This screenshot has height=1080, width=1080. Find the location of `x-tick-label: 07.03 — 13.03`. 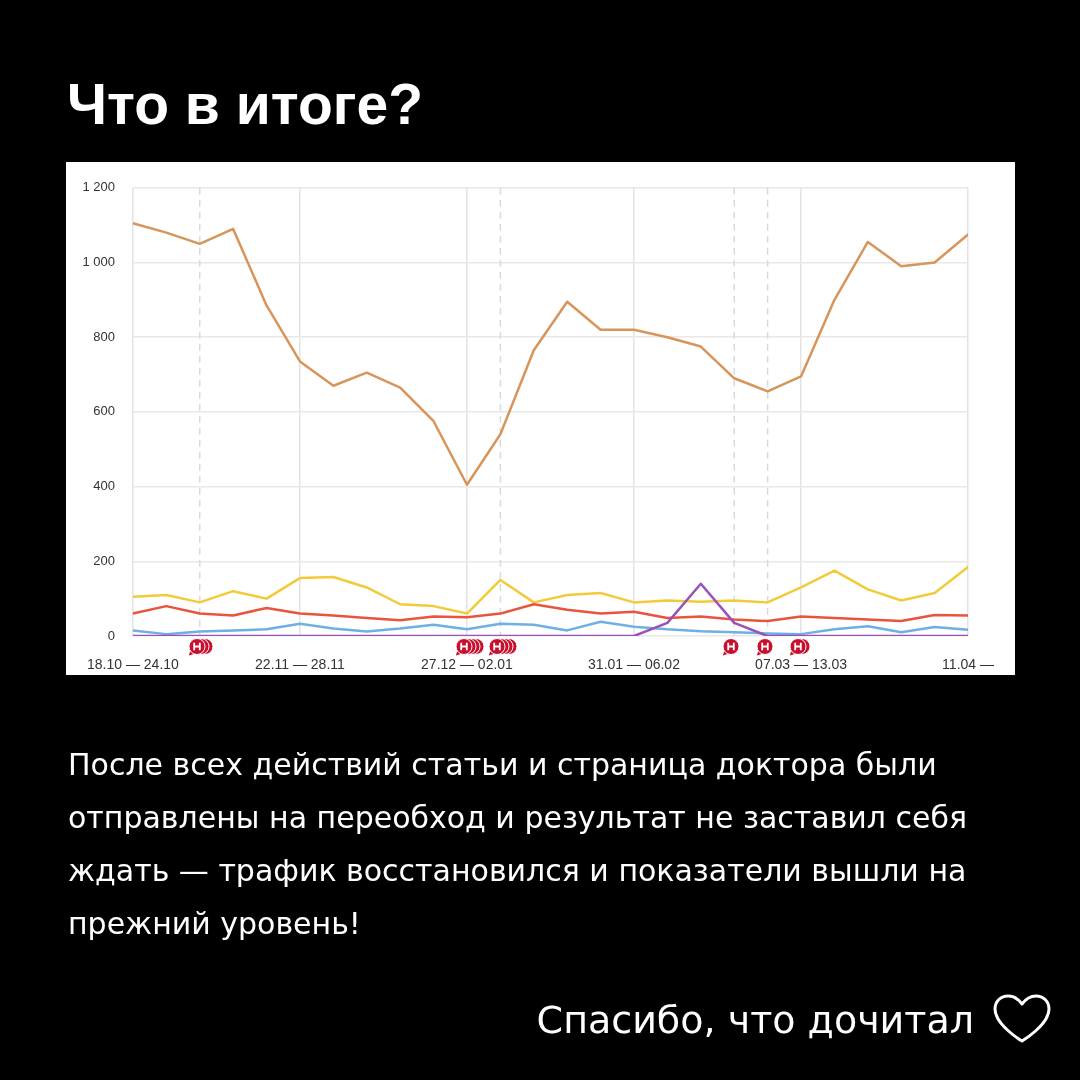

x-tick-label: 07.03 — 13.03 is located at coordinates (801, 664).